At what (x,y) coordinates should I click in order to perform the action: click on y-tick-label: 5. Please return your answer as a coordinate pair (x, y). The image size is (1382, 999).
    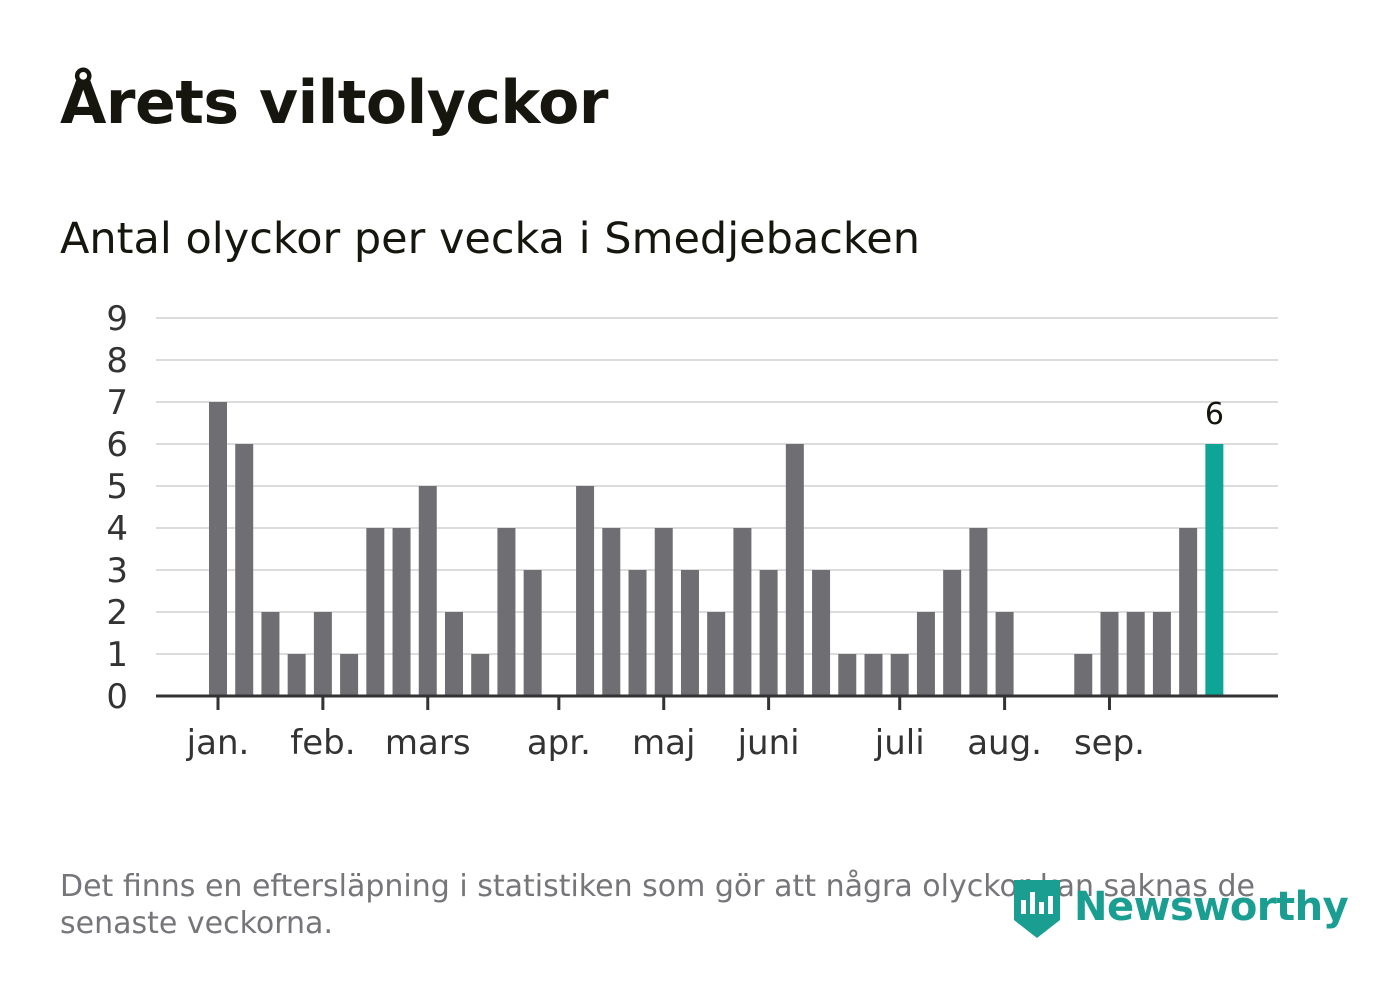
    Looking at the image, I should click on (117, 487).